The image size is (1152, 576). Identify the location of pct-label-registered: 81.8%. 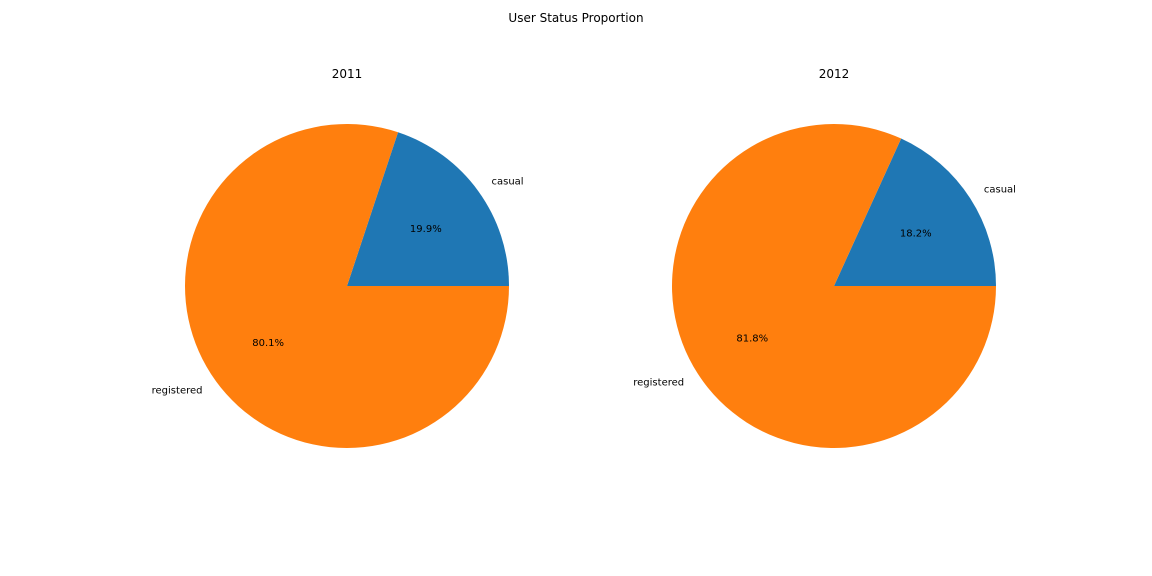
(752, 339).